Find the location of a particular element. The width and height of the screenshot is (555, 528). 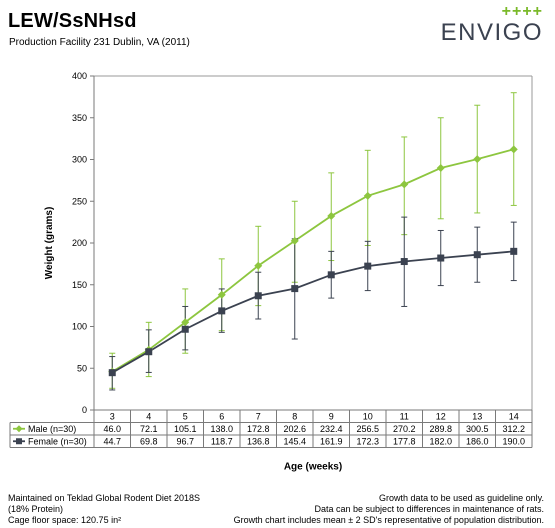

x-tick-label: 11 is located at coordinates (404, 417).